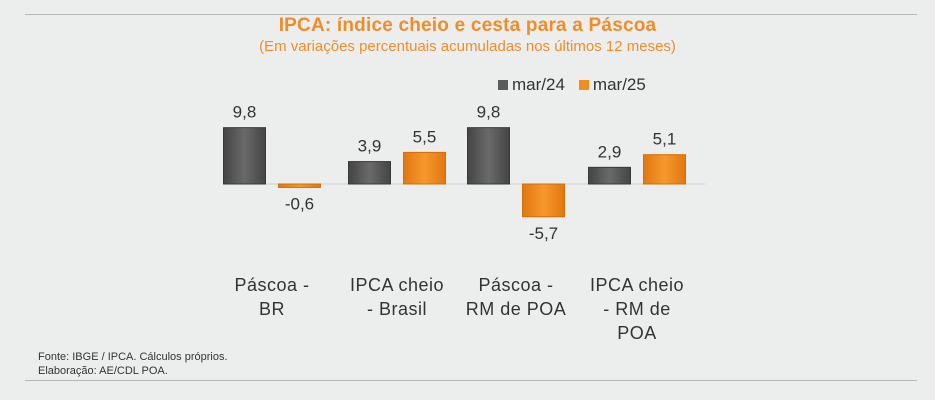  I want to click on legend: mar/24 mar/25, so click(579, 85).